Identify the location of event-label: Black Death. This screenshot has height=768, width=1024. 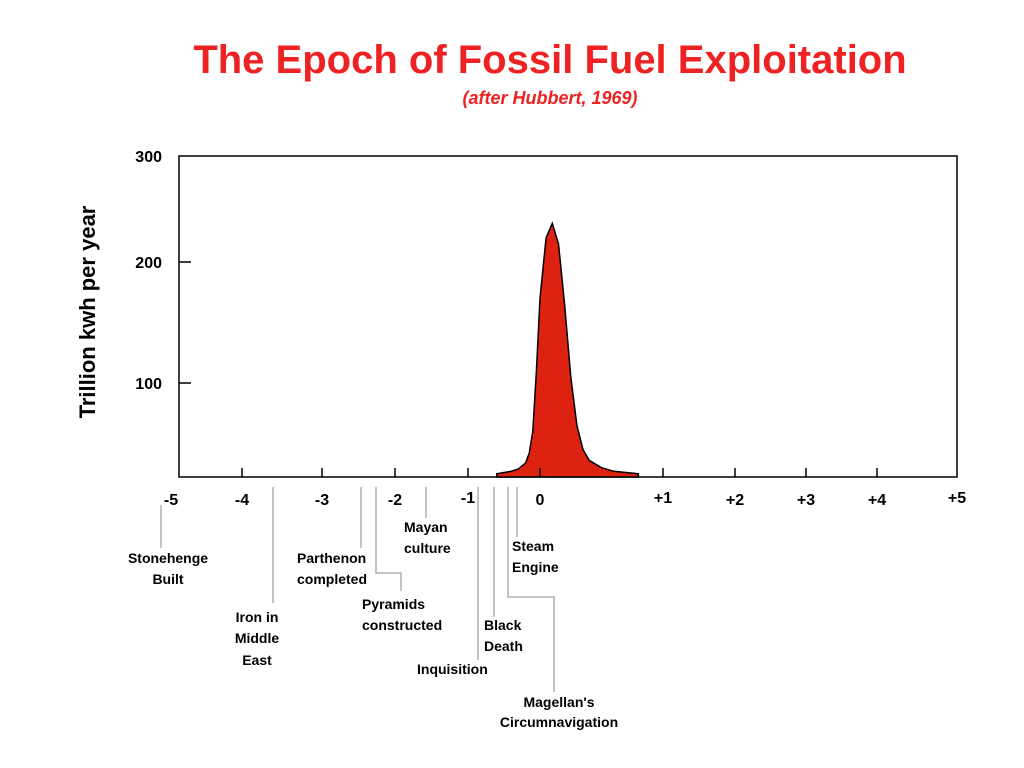
(503, 635).